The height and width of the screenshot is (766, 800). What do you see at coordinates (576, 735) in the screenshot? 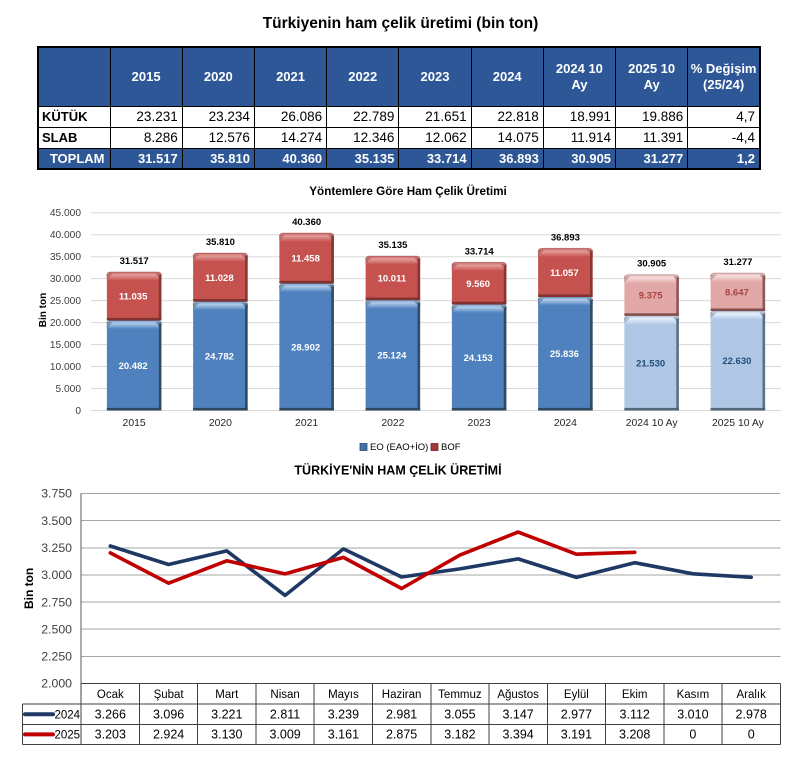
I see `svg-text: 3.191` at bounding box center [576, 735].